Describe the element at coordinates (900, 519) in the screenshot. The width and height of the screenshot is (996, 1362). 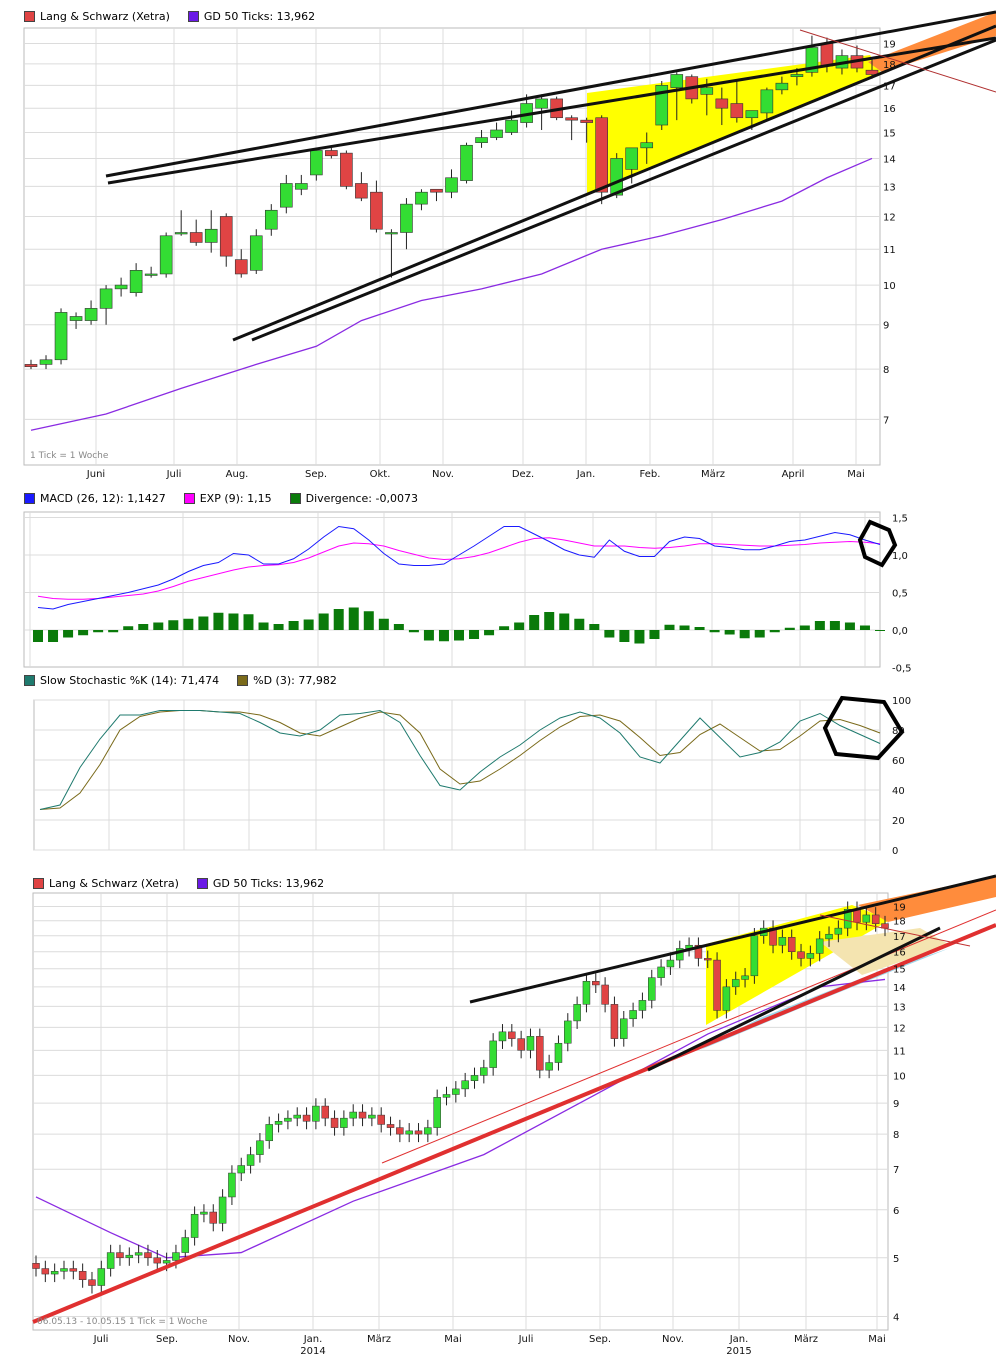
I see `y-tick-label: 1,5` at that location.